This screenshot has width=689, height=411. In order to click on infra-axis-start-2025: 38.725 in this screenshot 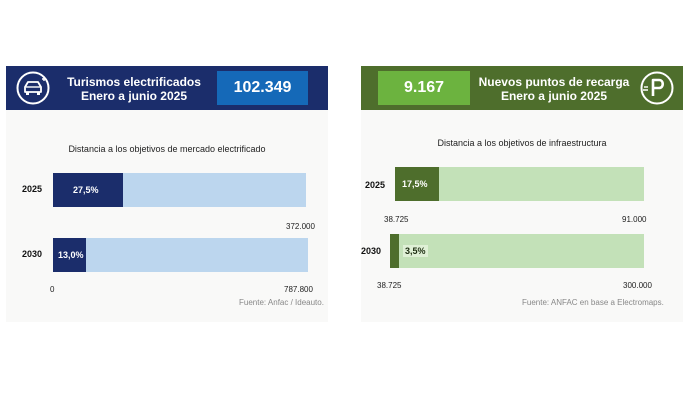, I will do `click(396, 219)`.